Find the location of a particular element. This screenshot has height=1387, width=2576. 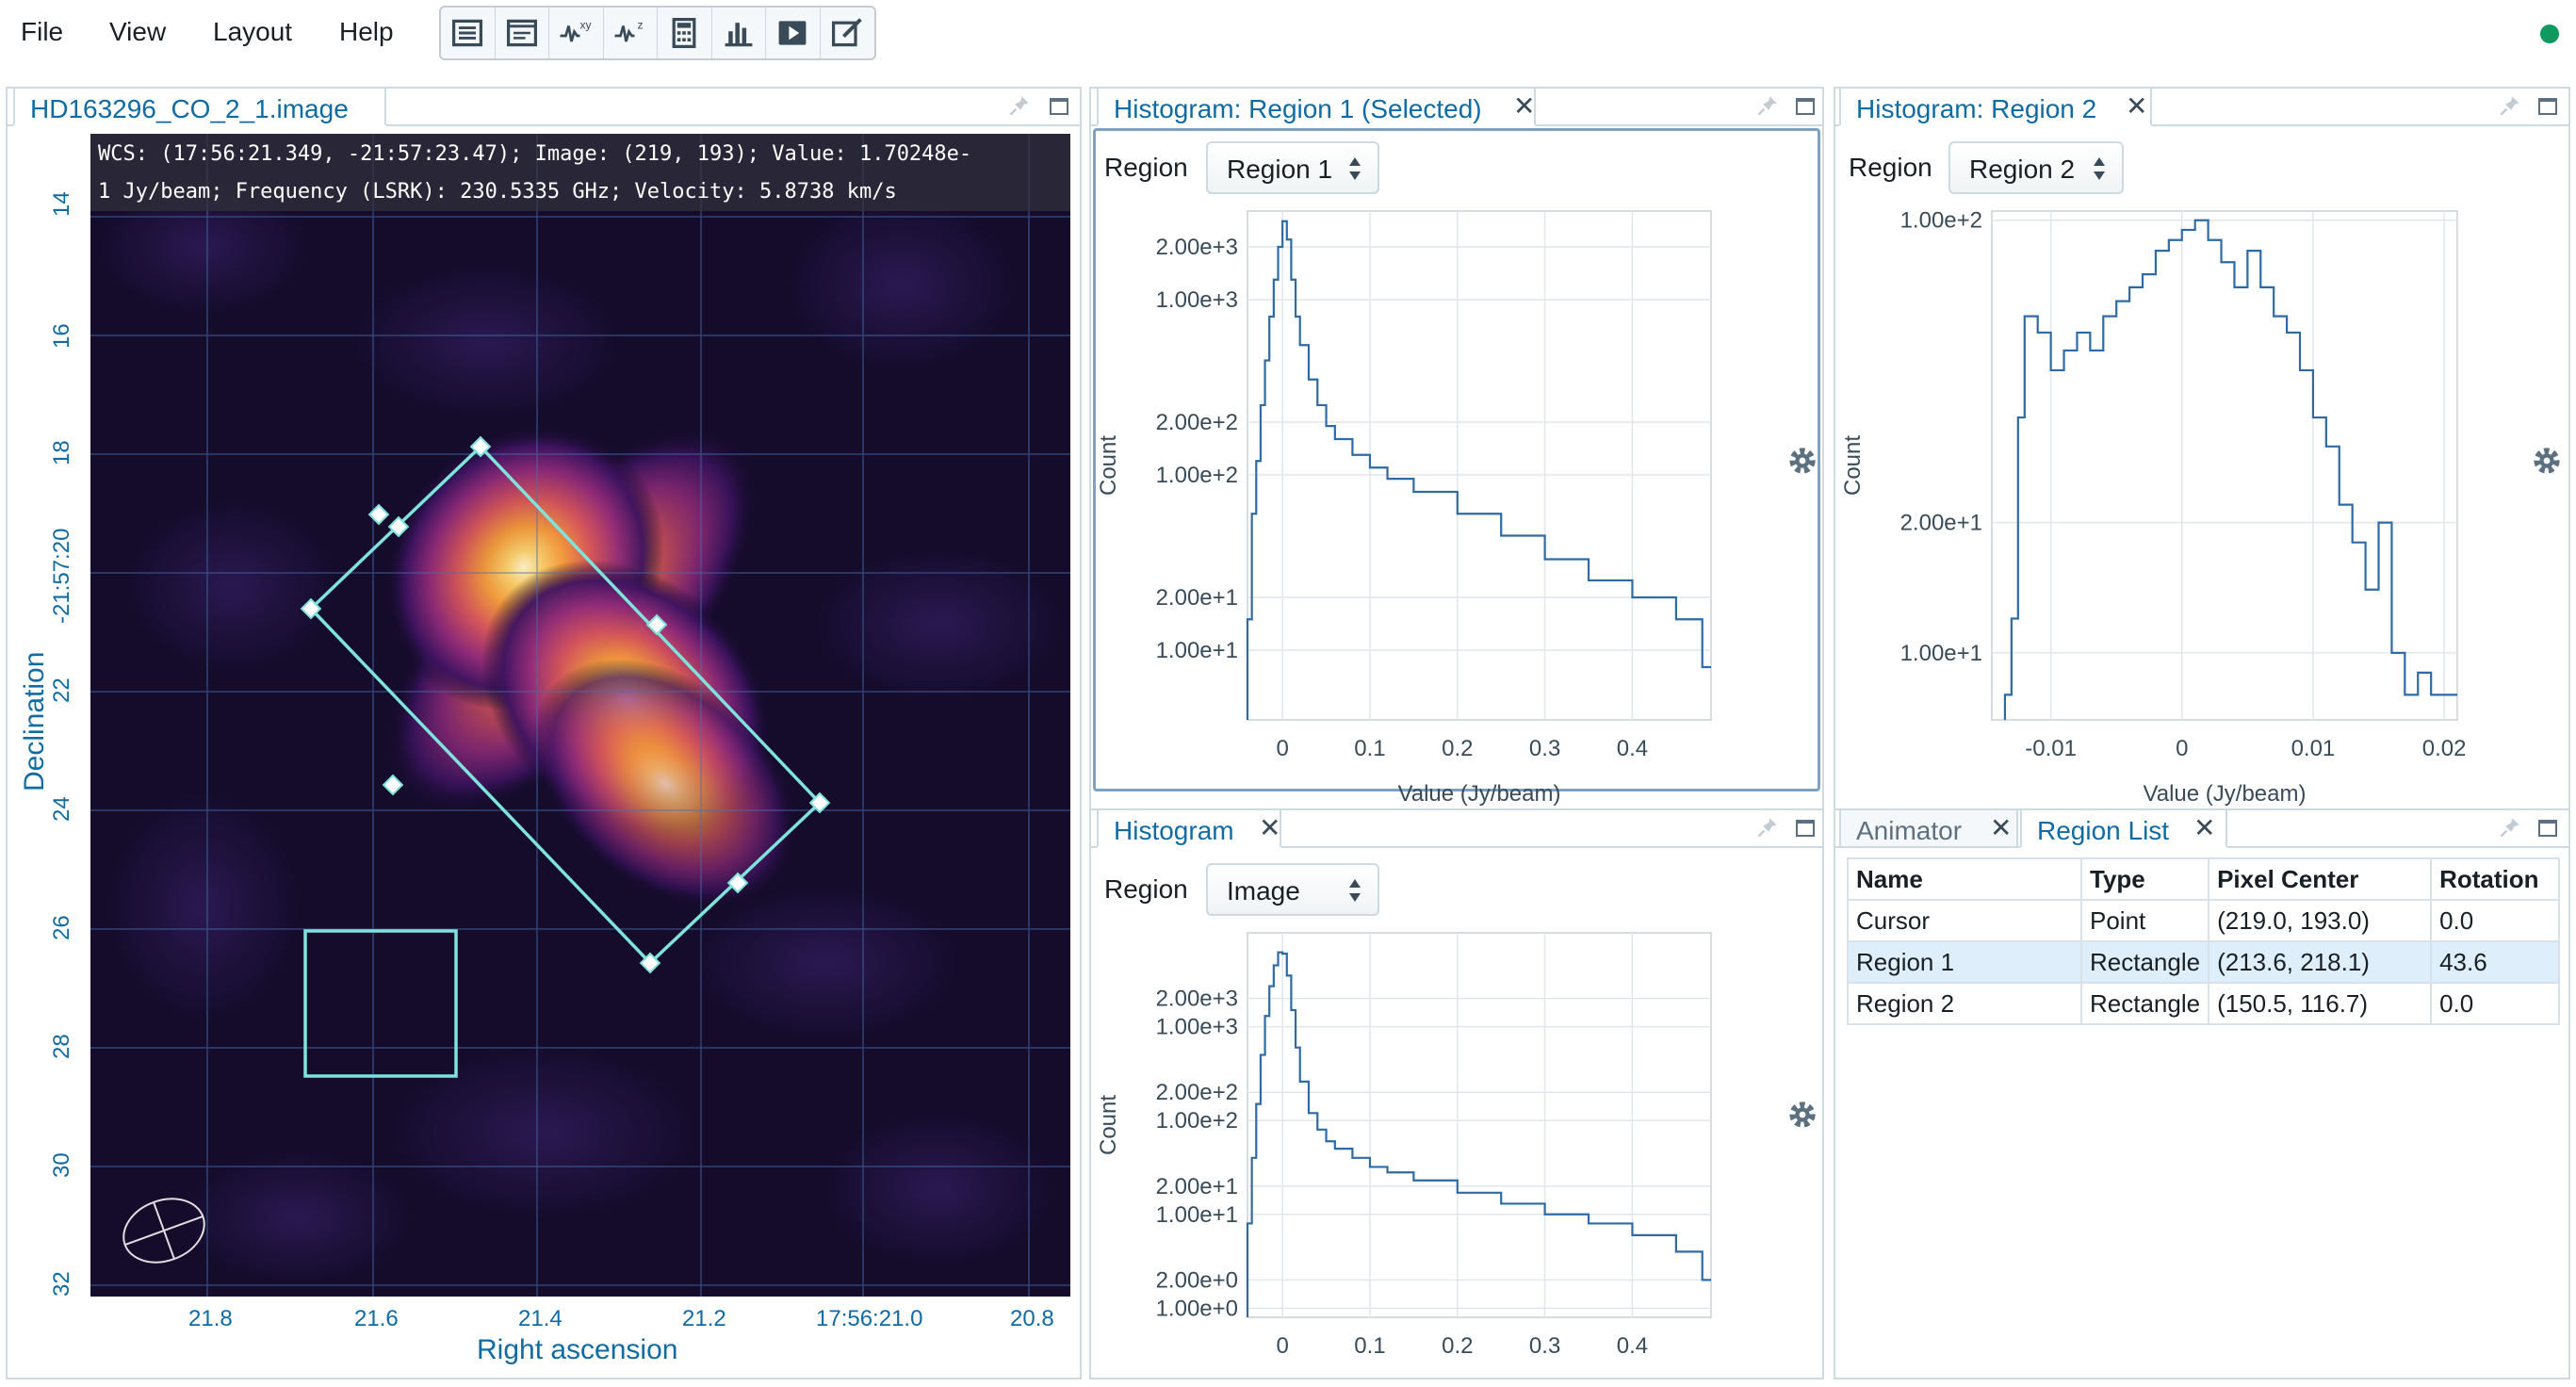

dec-tick: -21:57:20 is located at coordinates (61, 576).